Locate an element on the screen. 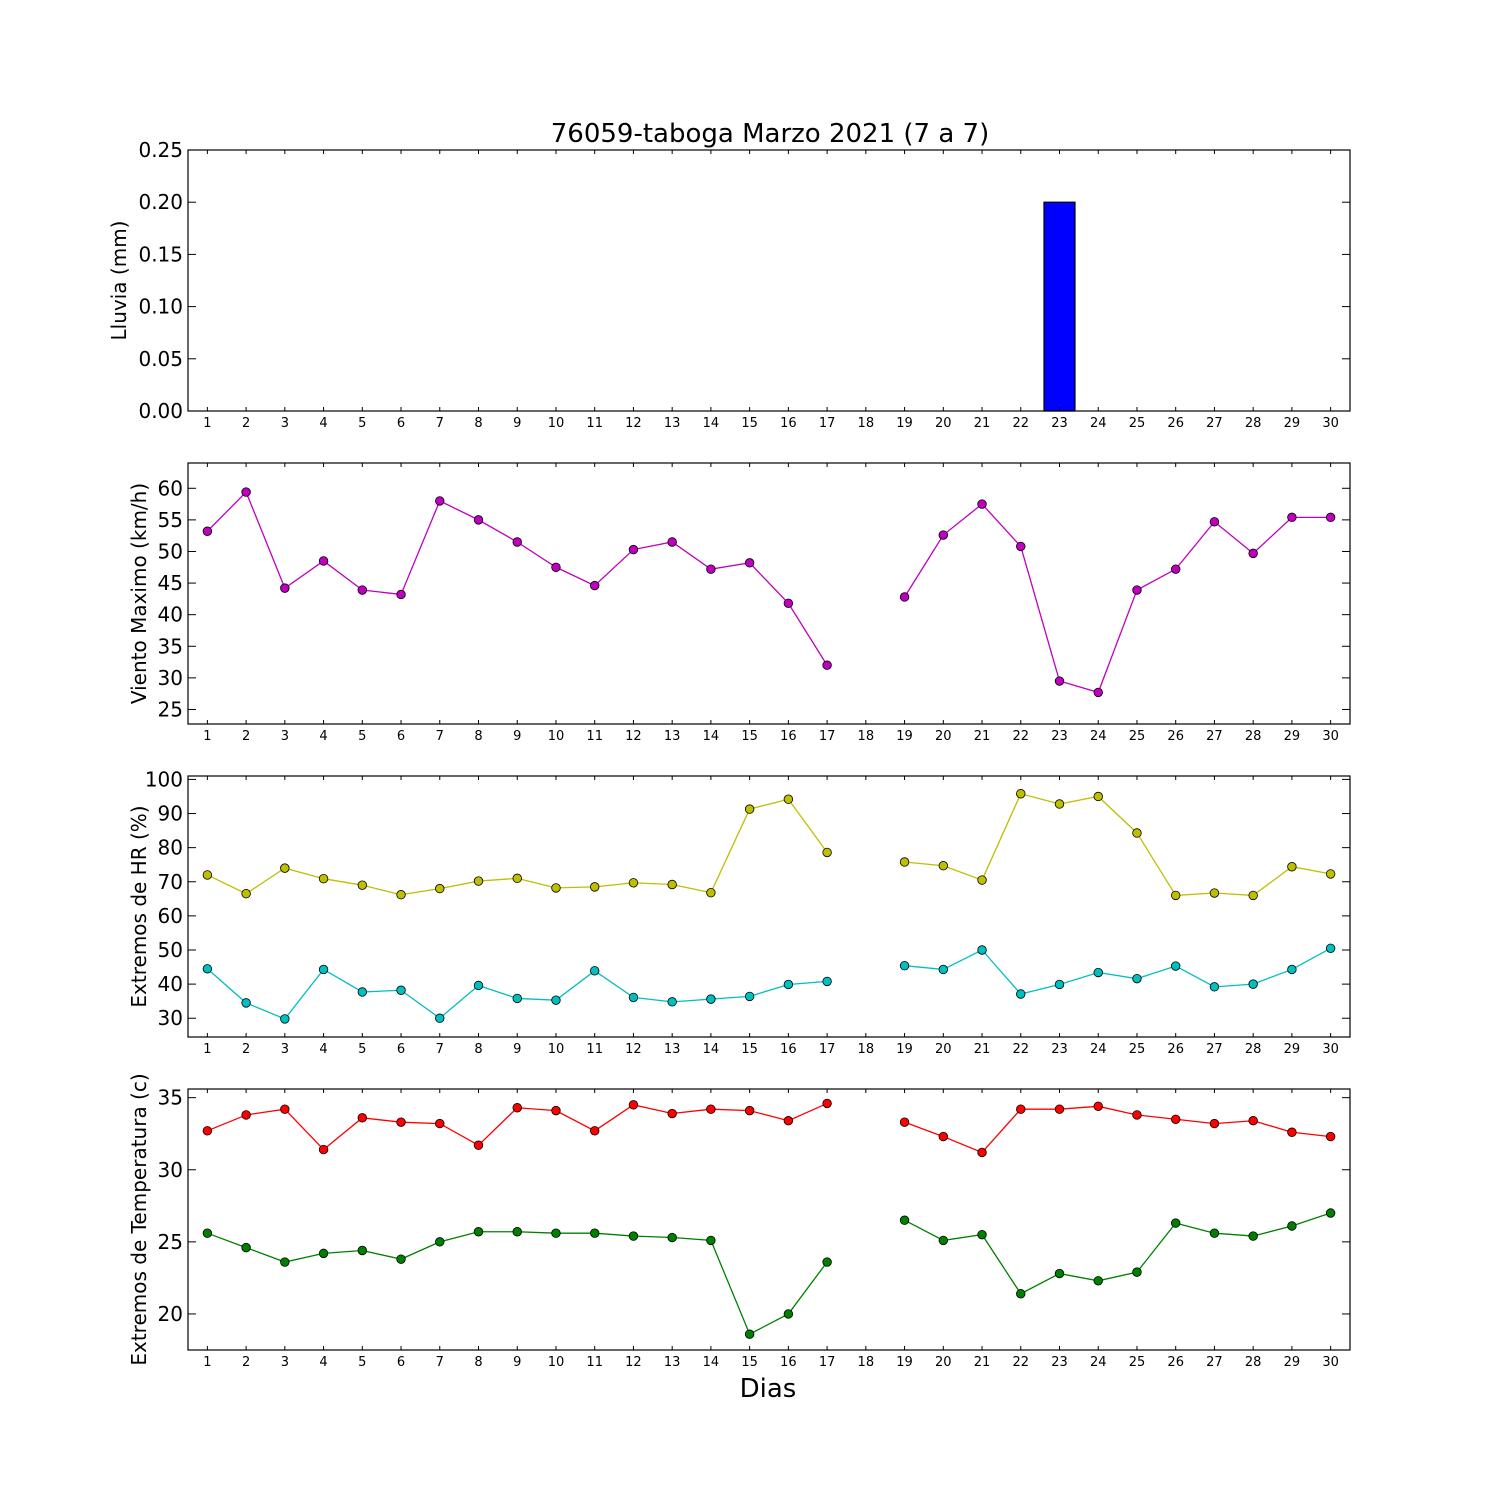 The image size is (1500, 1500). y-tick-label: 100 is located at coordinates (164, 779).